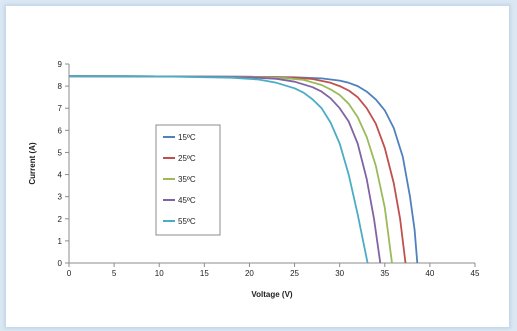 The image size is (517, 331). I want to click on x-tick-label: 45, so click(475, 273).